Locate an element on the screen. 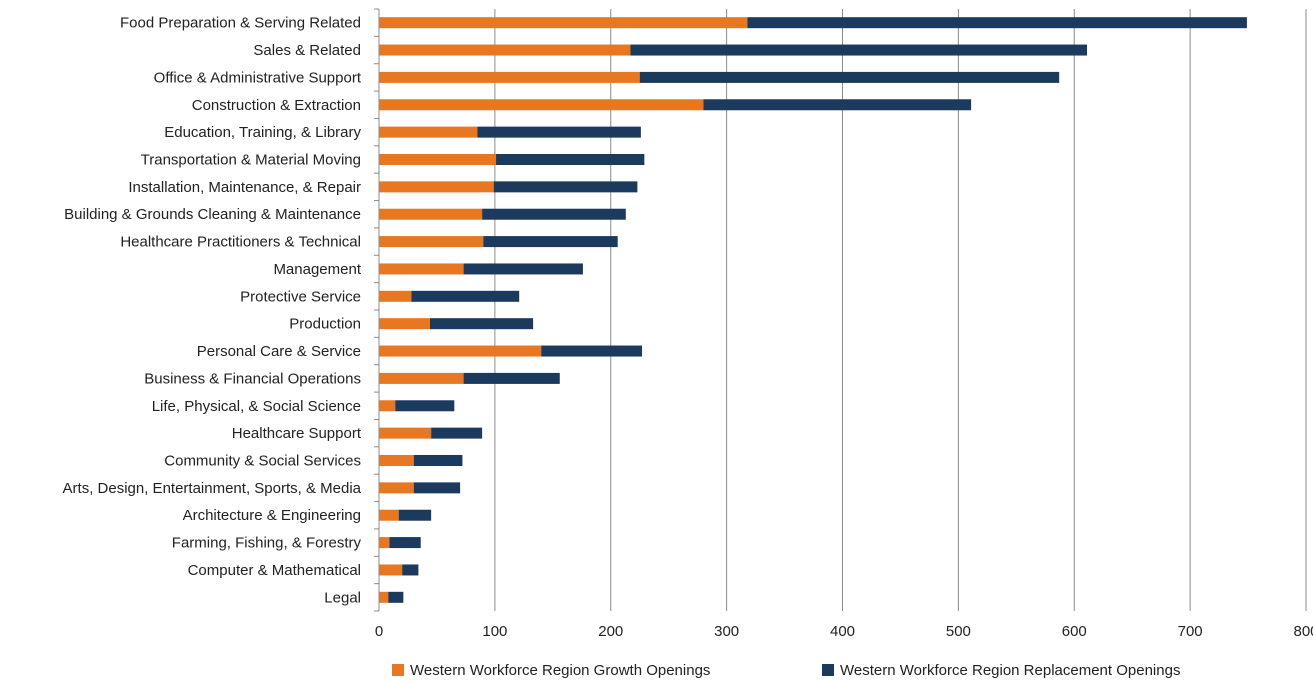 Image resolution: width=1313 pixels, height=682 pixels. category-label: Education, Training, & Library is located at coordinates (262, 132).